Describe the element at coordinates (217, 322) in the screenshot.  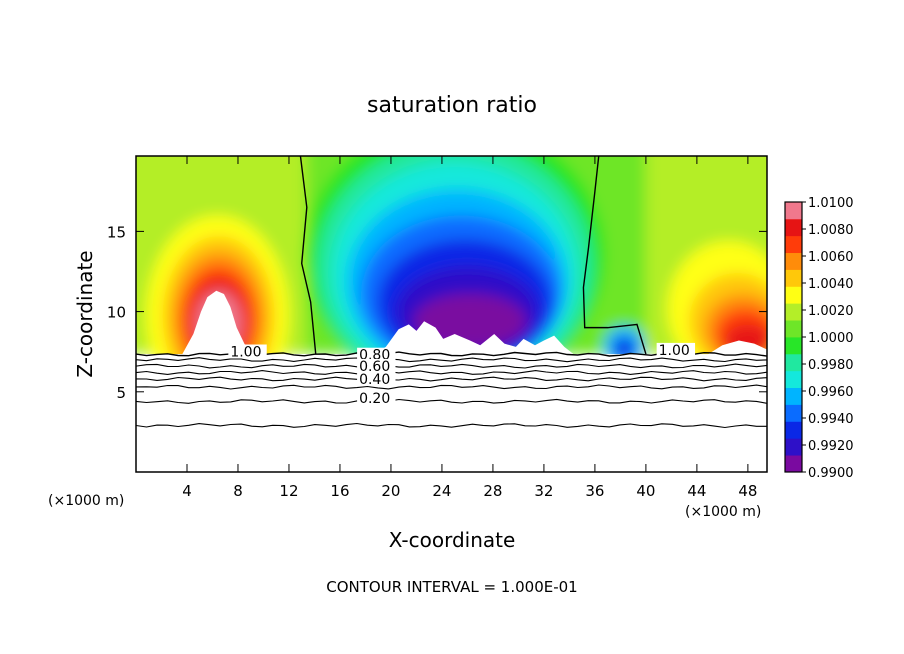
I see `saturated-dome-left` at that location.